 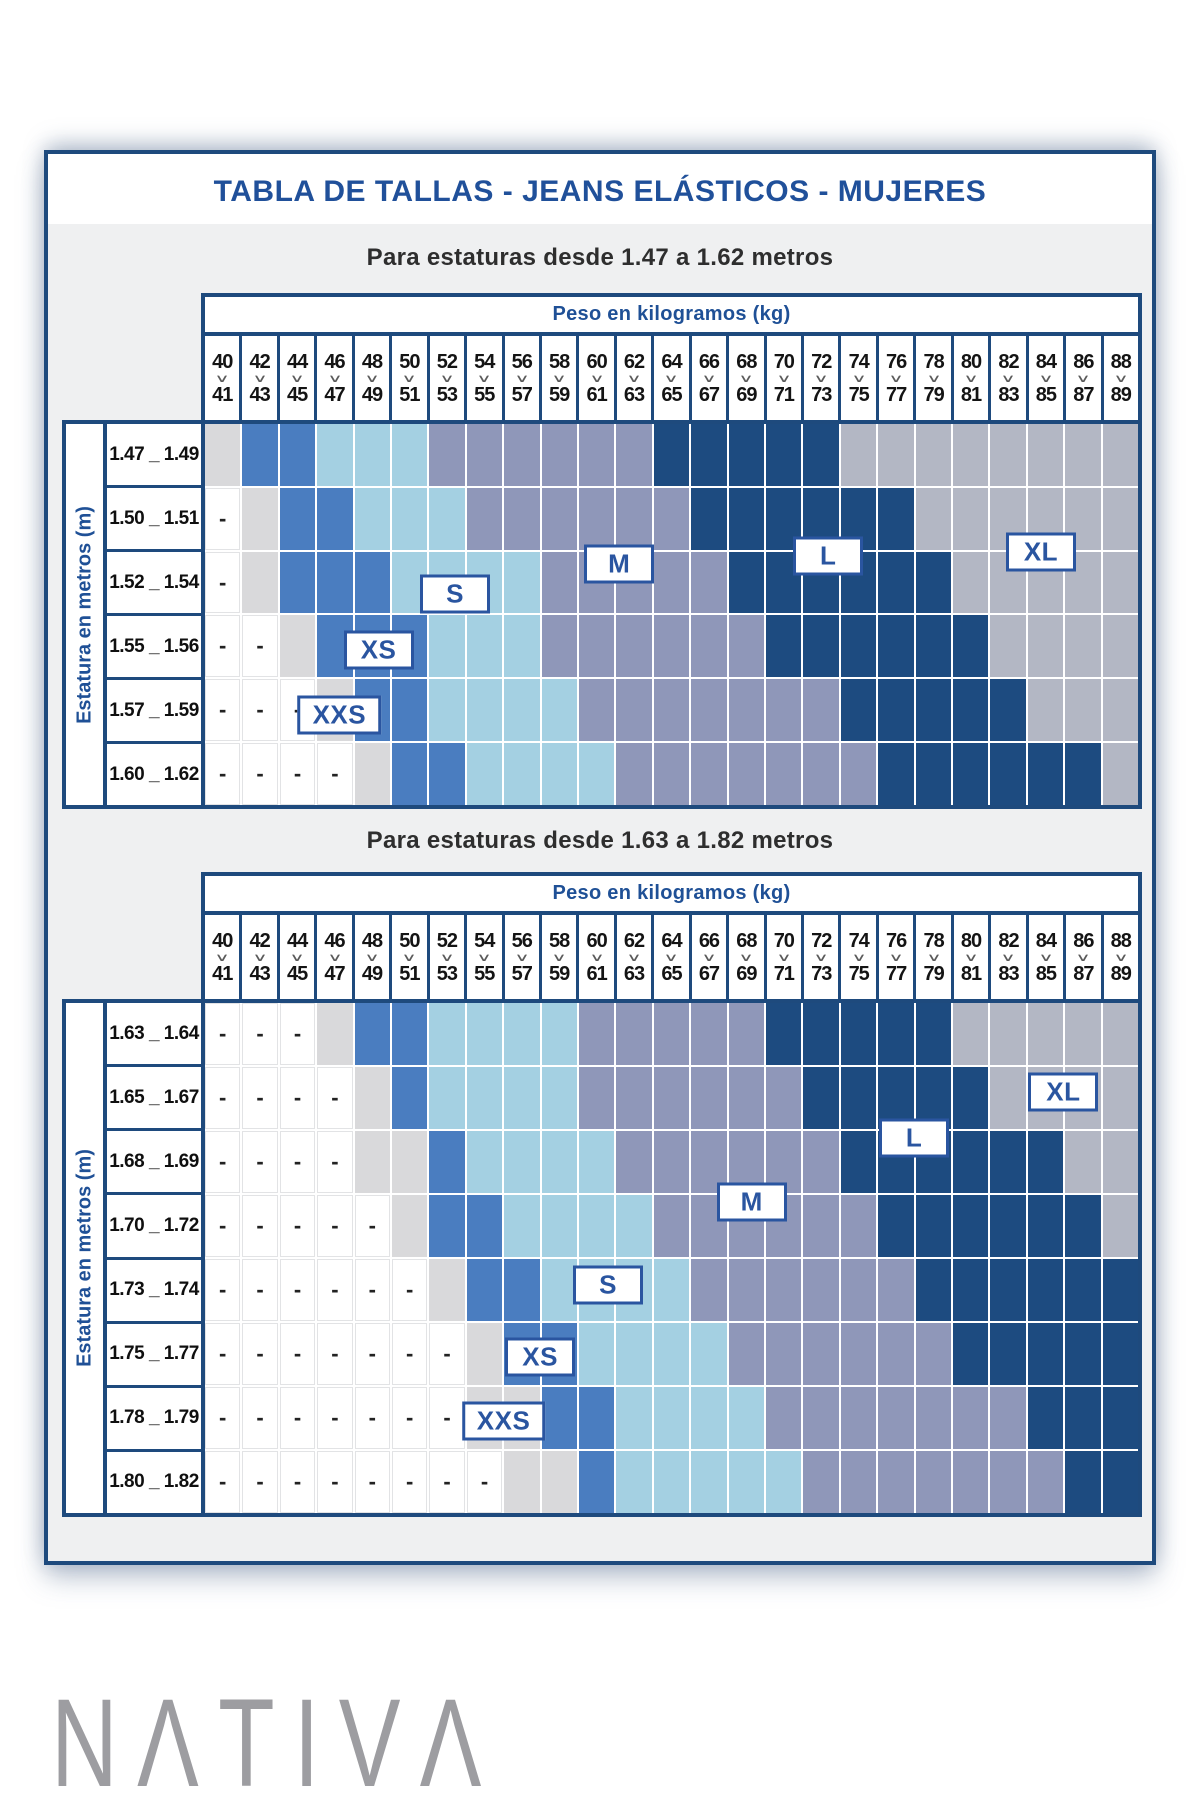 I want to click on height-row-header: 1.60 _ 1.62, so click(x=154, y=774).